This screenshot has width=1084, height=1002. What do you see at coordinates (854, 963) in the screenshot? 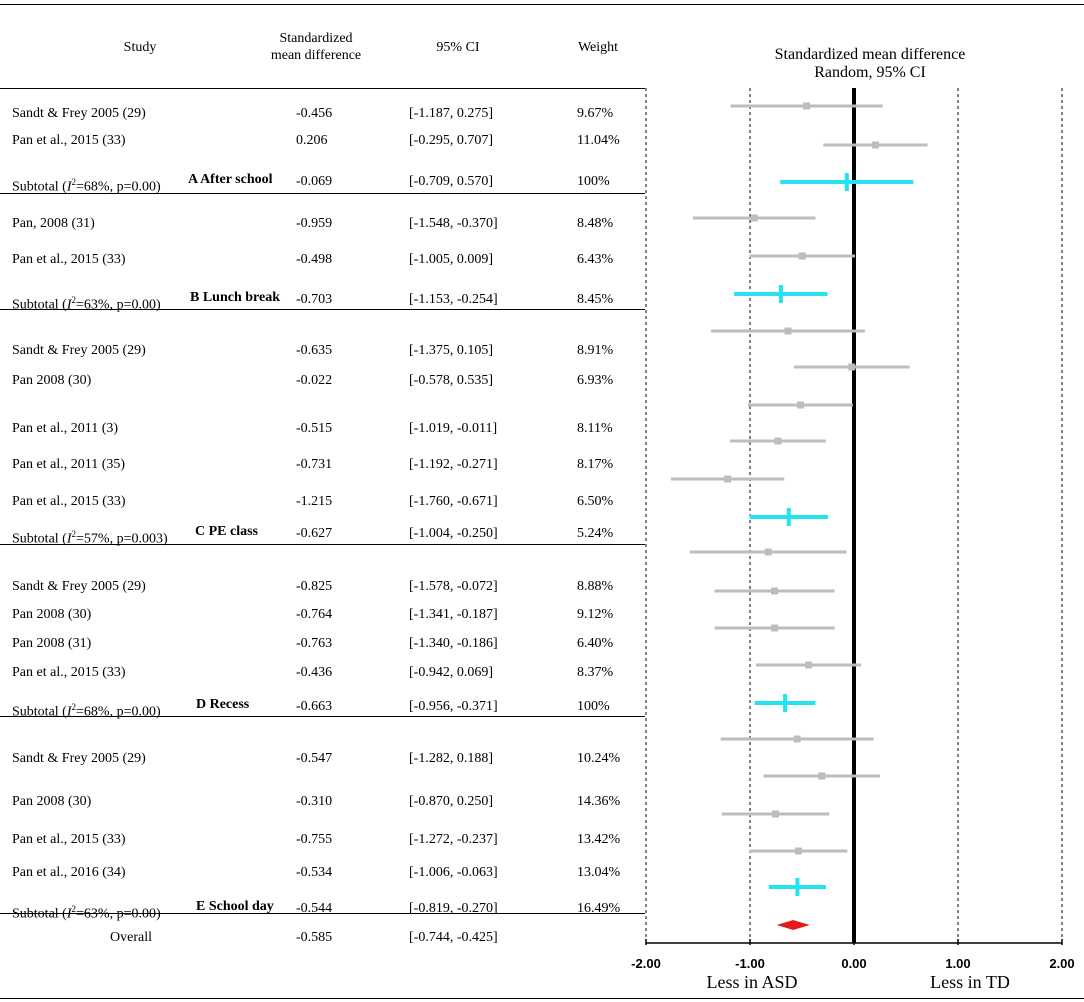
I see `x-tick-label: 0.00` at bounding box center [854, 963].